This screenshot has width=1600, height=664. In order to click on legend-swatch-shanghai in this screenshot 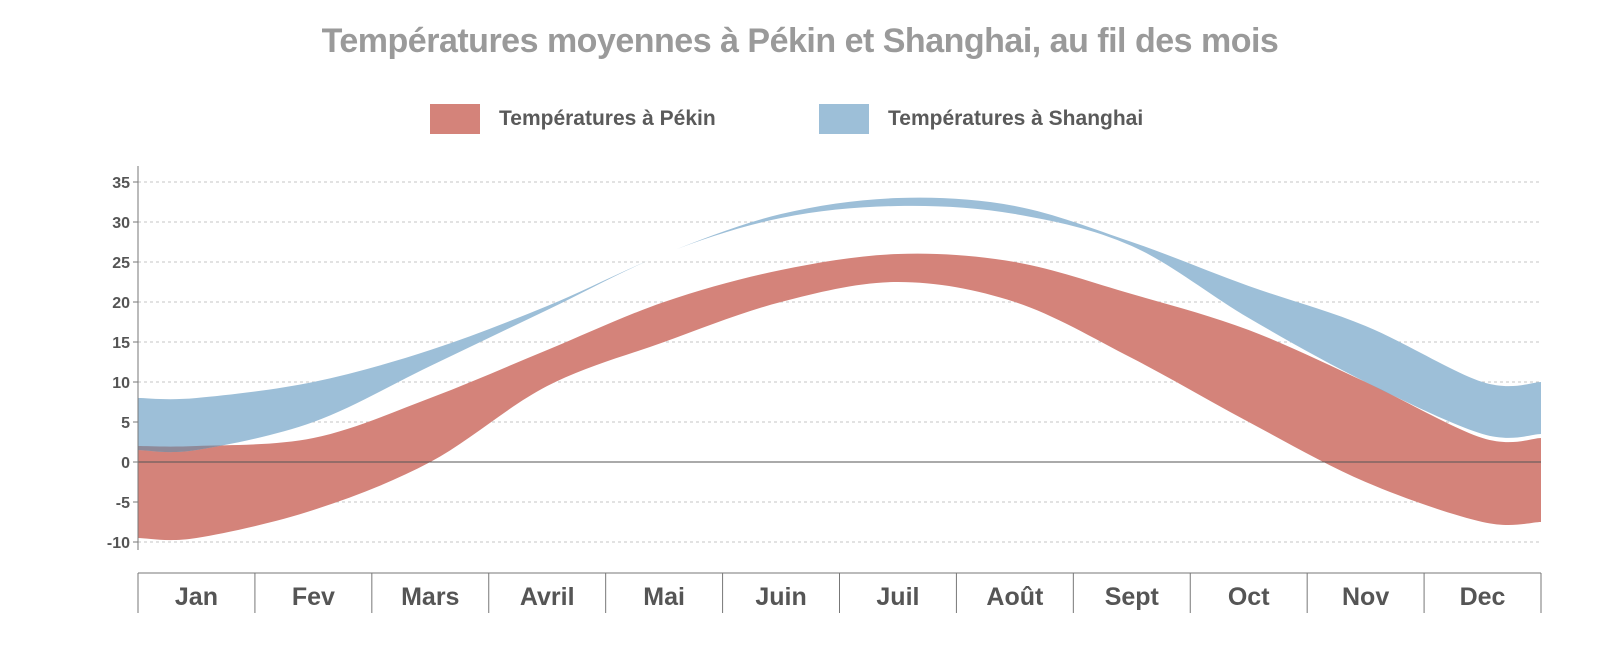, I will do `click(844, 119)`.